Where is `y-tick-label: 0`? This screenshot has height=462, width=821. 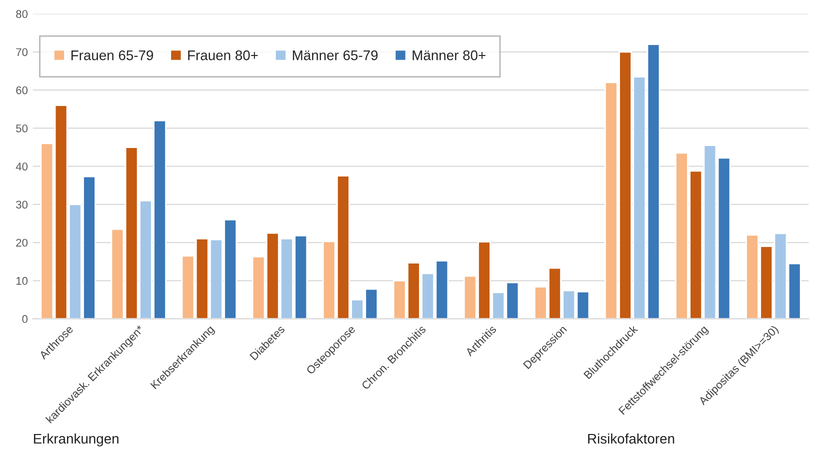
y-tick-label: 0 is located at coordinates (25, 319).